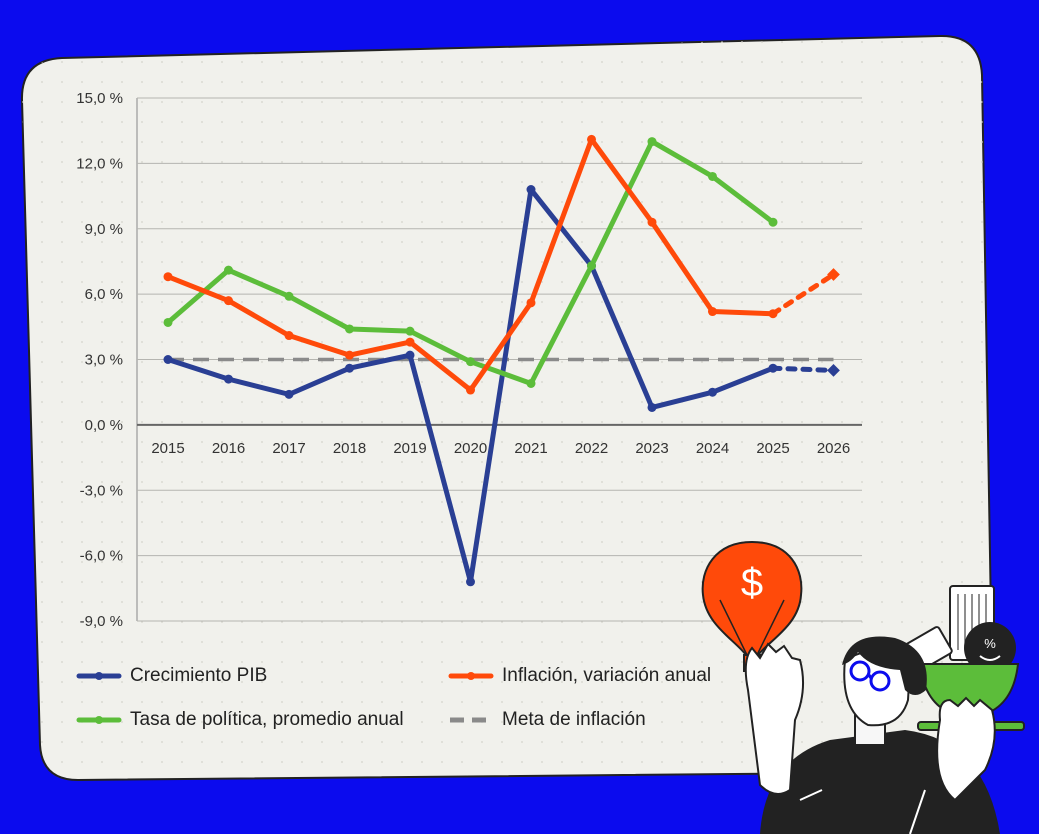 This screenshot has width=1039, height=834. I want to click on x-tick-label: 2021, so click(530, 448).